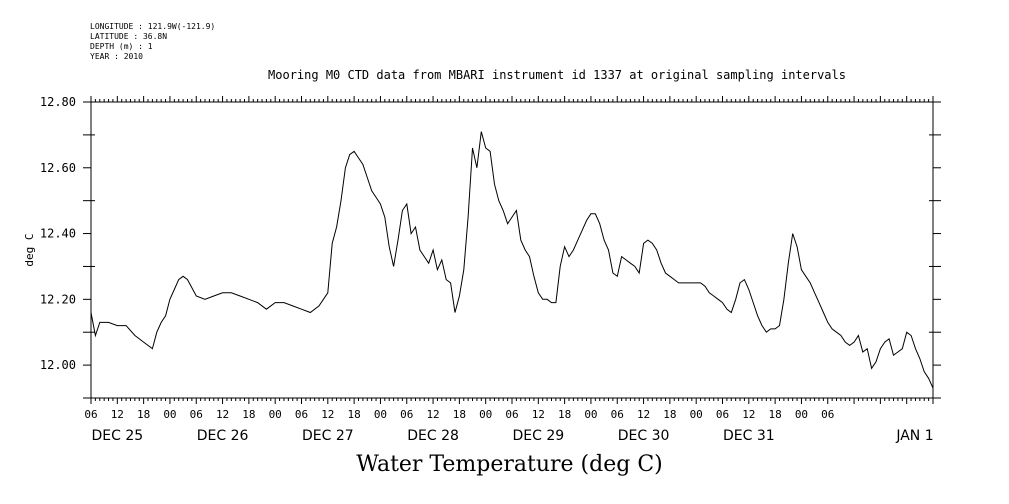  Describe the element at coordinates (433, 436) in the screenshot. I see `x-day-label: DEC 28` at that location.